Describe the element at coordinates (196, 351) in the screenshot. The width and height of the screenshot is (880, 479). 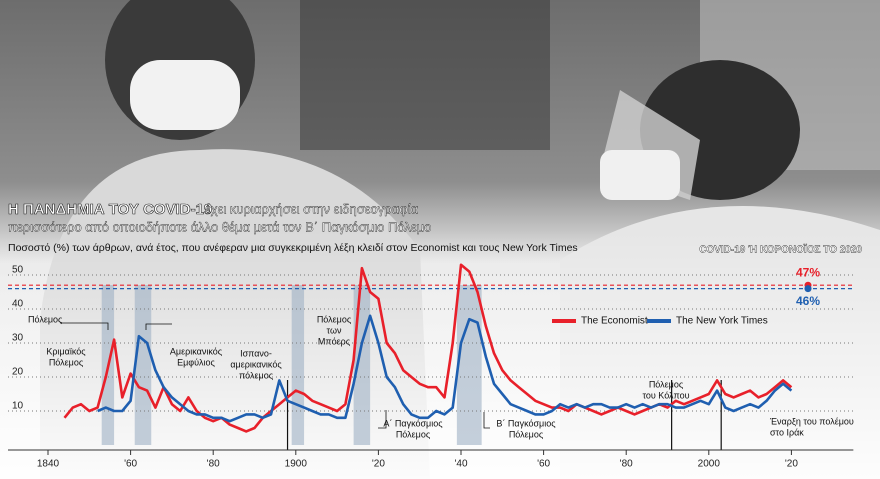
I see `annotation: Αμερικανικός` at that location.